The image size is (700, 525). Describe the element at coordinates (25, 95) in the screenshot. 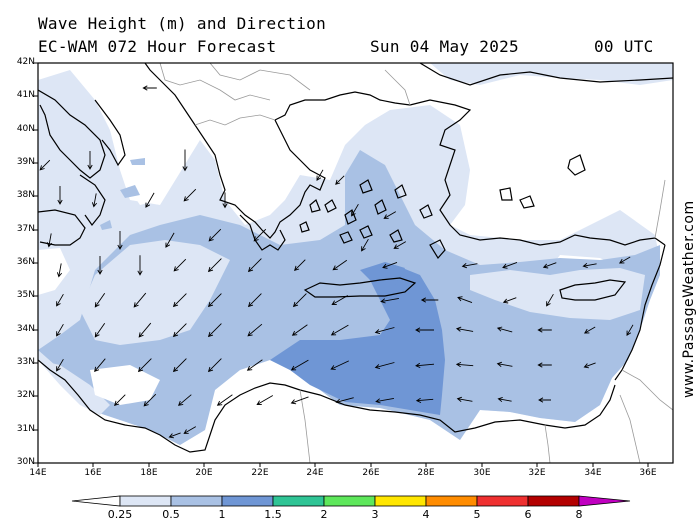

I see `lat-label: 41N` at that location.